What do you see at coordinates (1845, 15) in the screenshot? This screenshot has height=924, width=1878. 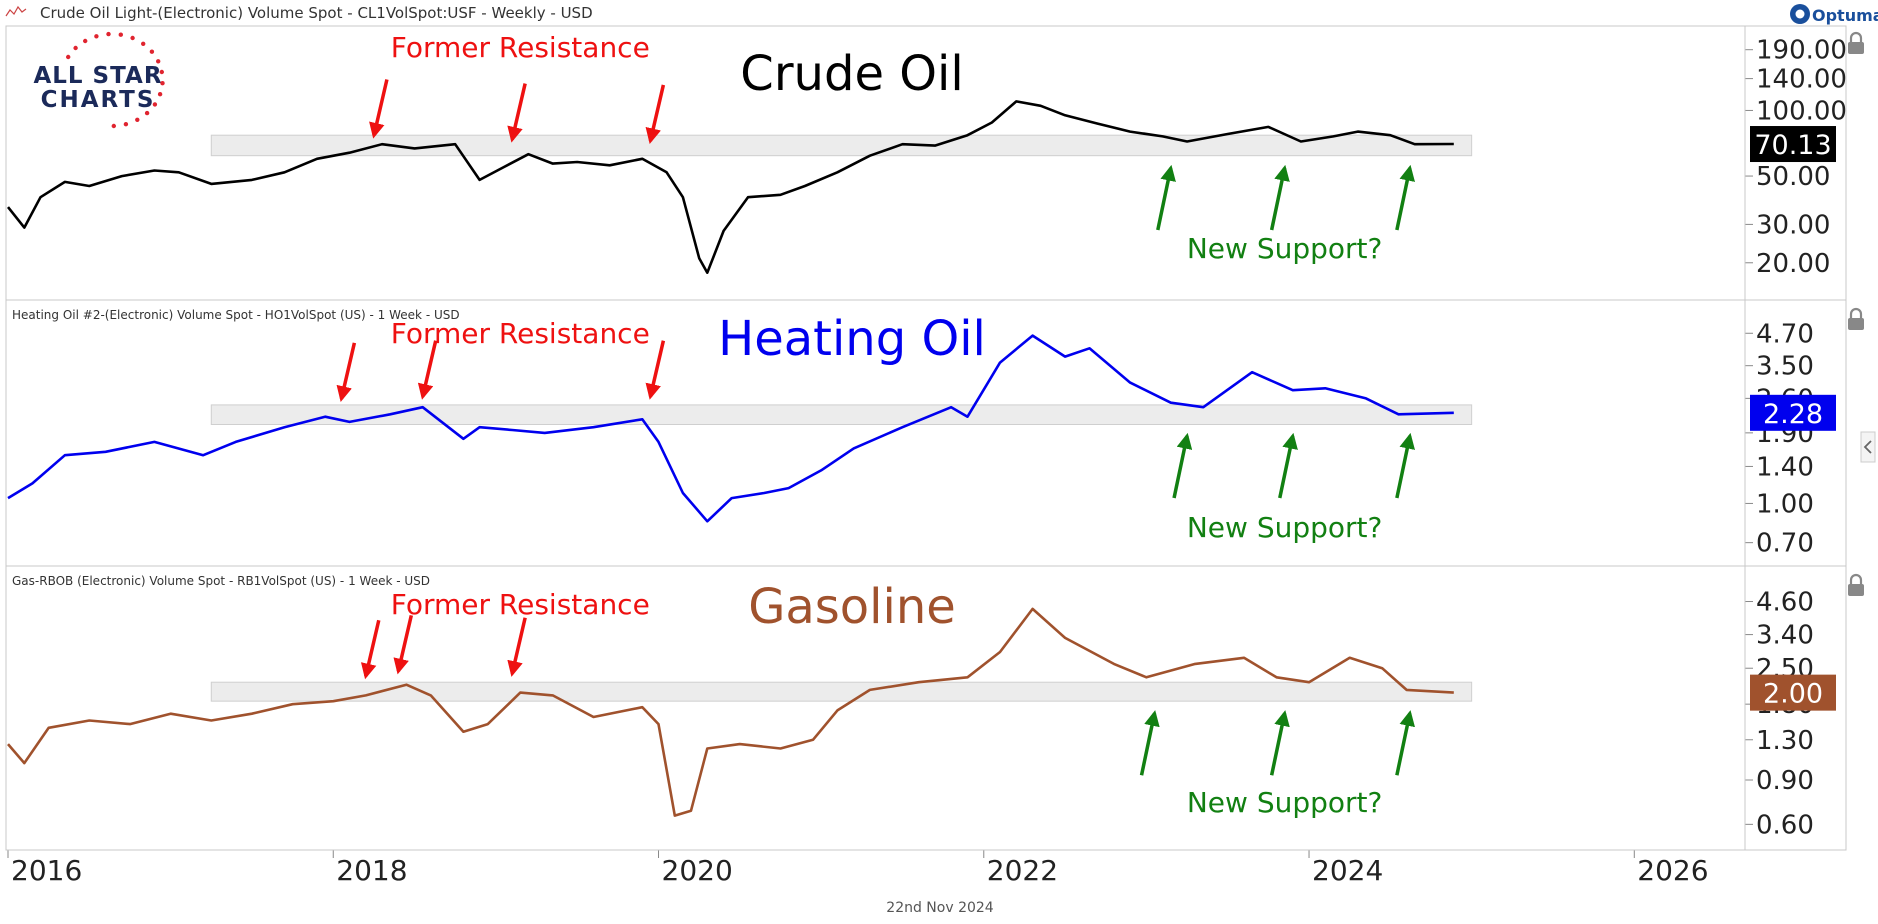 I see `brand-label: Optuma` at bounding box center [1845, 15].